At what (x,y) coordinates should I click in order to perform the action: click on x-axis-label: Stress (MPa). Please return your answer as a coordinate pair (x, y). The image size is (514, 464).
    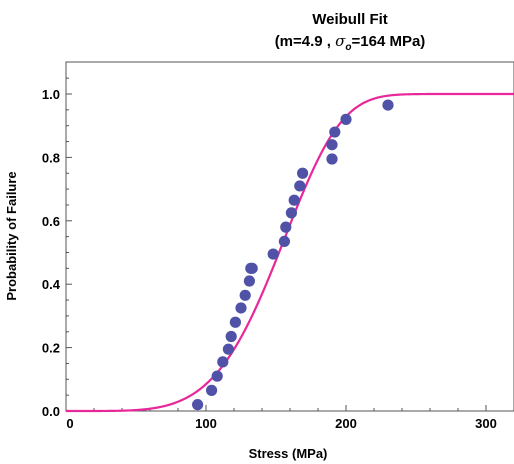
    Looking at the image, I should click on (288, 453).